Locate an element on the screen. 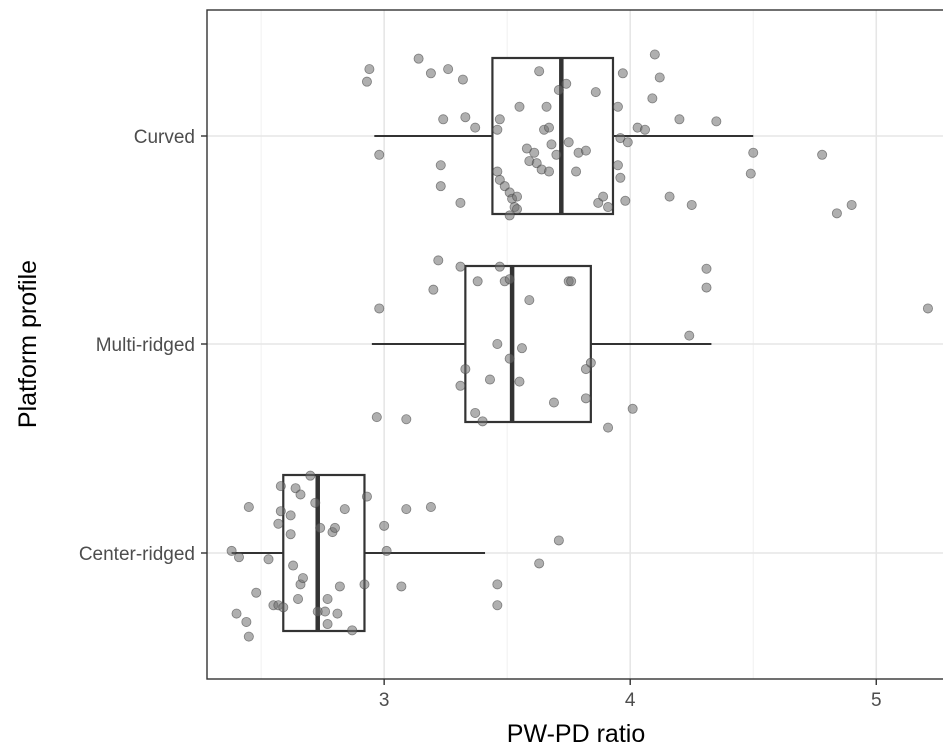  x-tick-label: 4 is located at coordinates (630, 700).